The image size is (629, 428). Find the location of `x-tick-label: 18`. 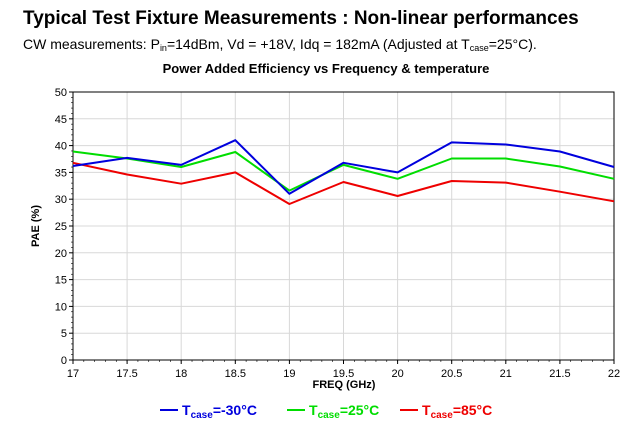

x-tick-label: 18 is located at coordinates (181, 374).